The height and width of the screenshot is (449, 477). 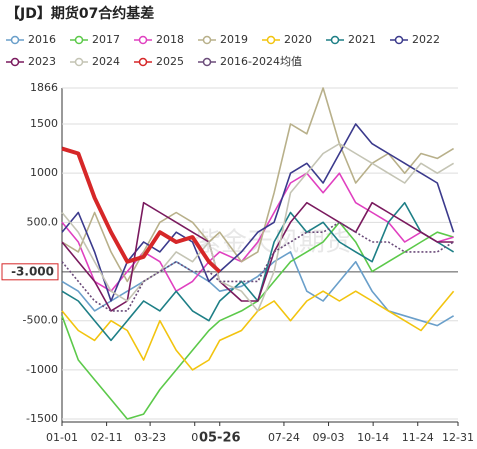 I want to click on y-tick-label: -500.0, so click(x=40, y=320).